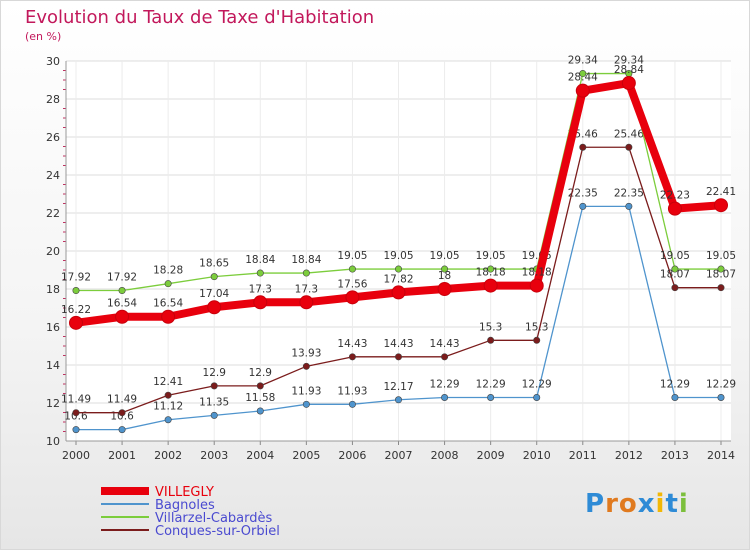 This screenshot has width=750, height=550. I want to click on data-label: 10.6, so click(122, 417).